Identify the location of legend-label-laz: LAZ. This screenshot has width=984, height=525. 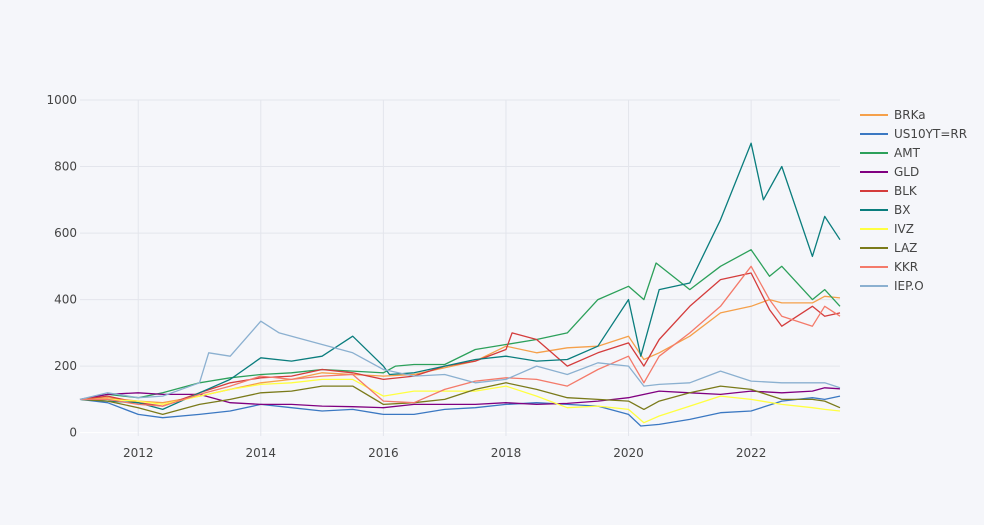
(905, 248).